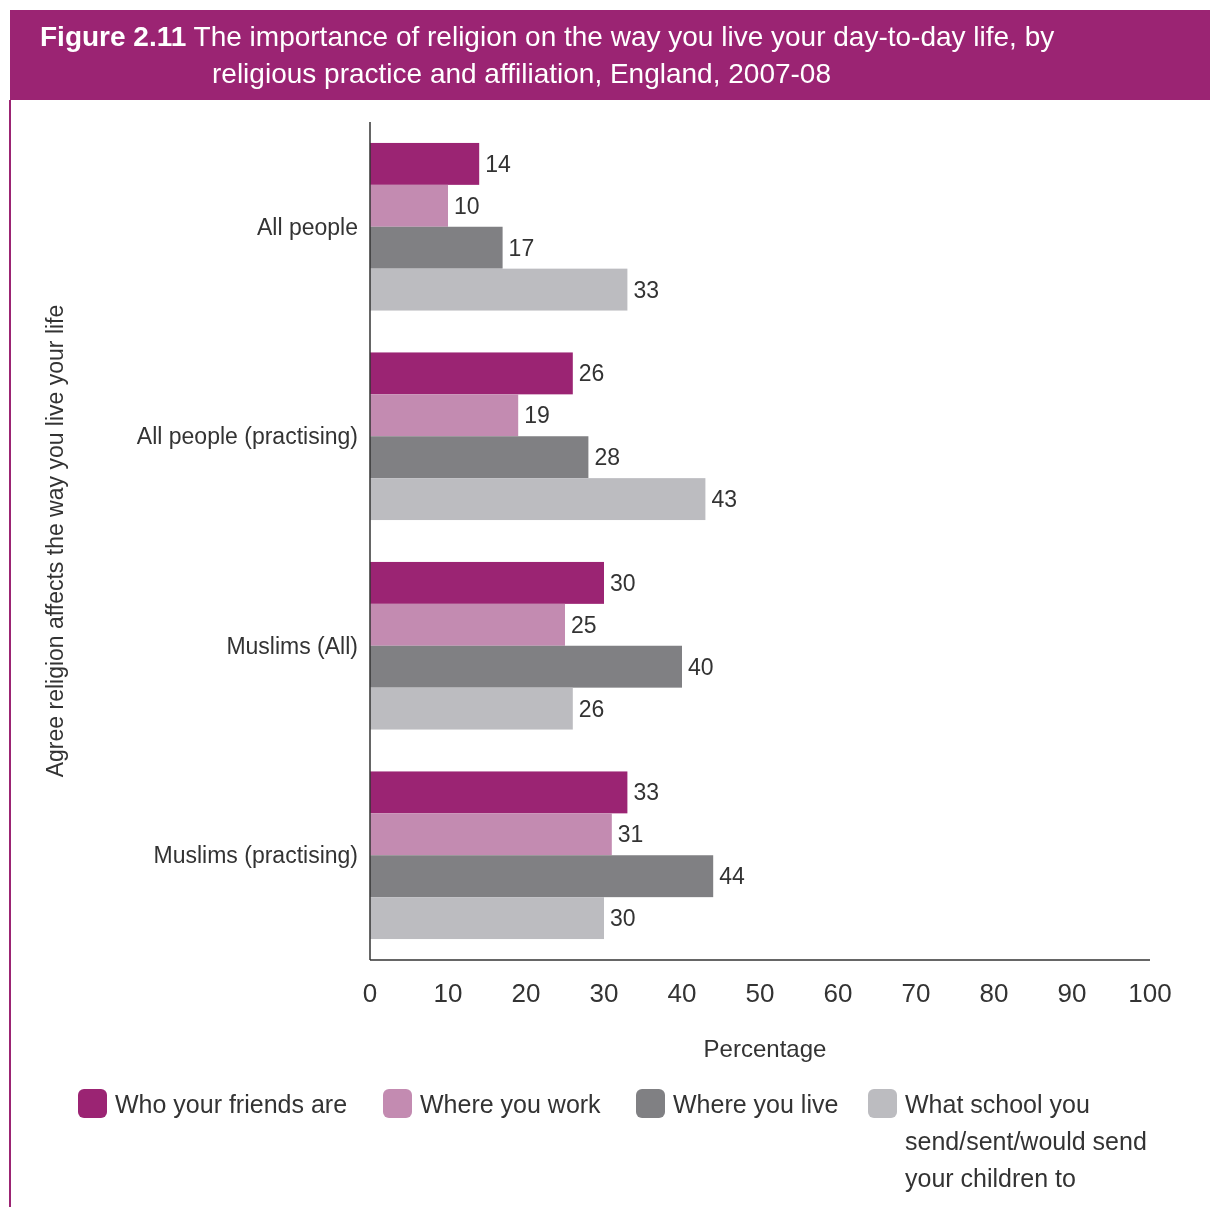 This screenshot has width=1210, height=1207. I want to click on data-label: 19, so click(537, 415).